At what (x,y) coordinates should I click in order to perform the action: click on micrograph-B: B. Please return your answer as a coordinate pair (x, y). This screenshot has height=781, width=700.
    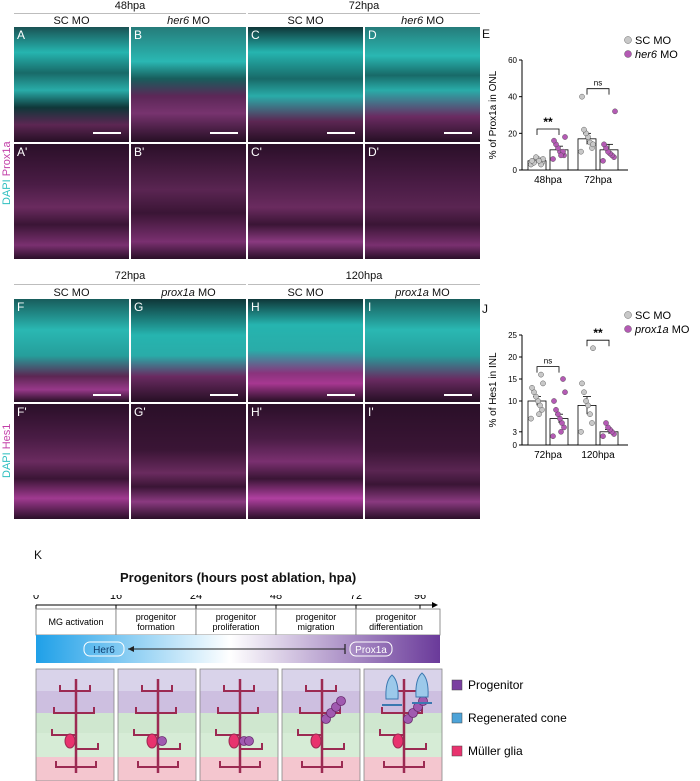
    Looking at the image, I should click on (188, 84).